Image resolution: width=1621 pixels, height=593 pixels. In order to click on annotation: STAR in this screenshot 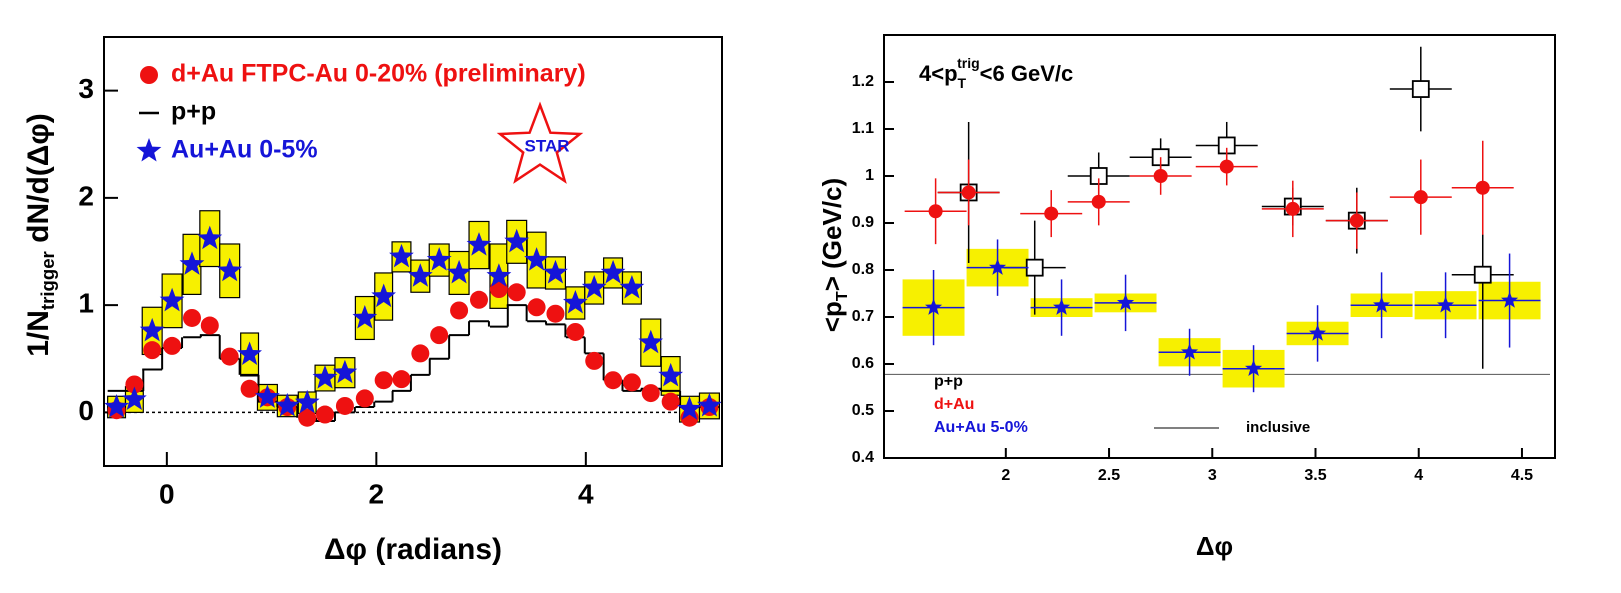, I will do `click(546, 145)`.